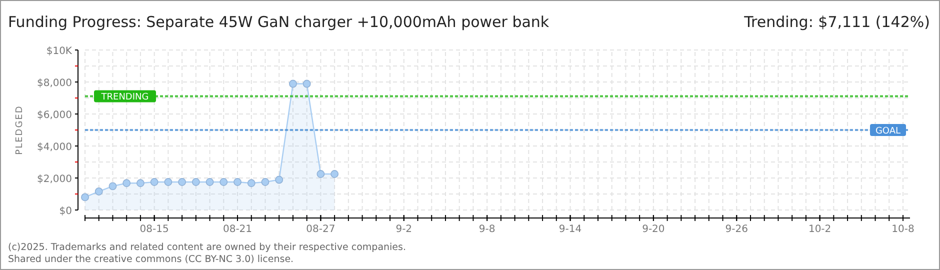 This screenshot has height=270, width=940. What do you see at coordinates (124, 97) in the screenshot?
I see `ref-line-label: TRENDING` at bounding box center [124, 97].